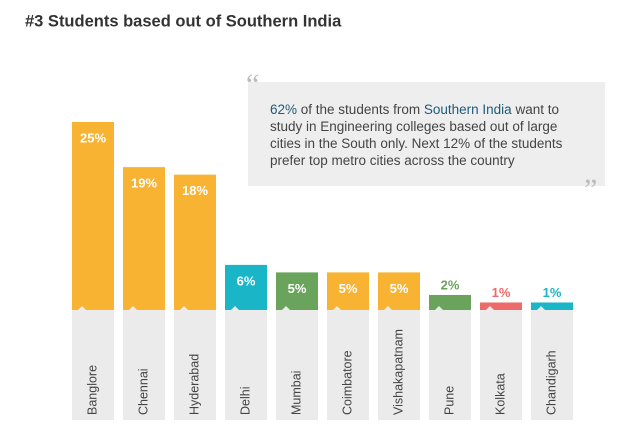 The height and width of the screenshot is (445, 638). I want to click on category-label: Chandigarh, so click(551, 382).